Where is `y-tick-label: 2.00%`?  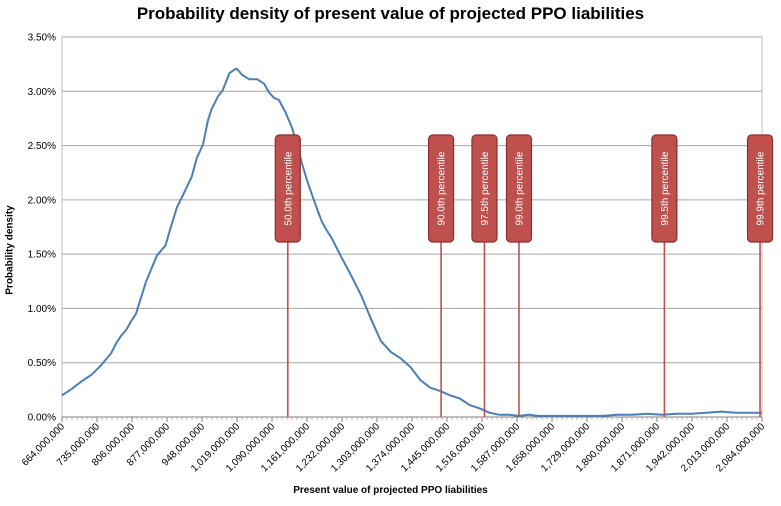 y-tick-label: 2.00% is located at coordinates (42, 200).